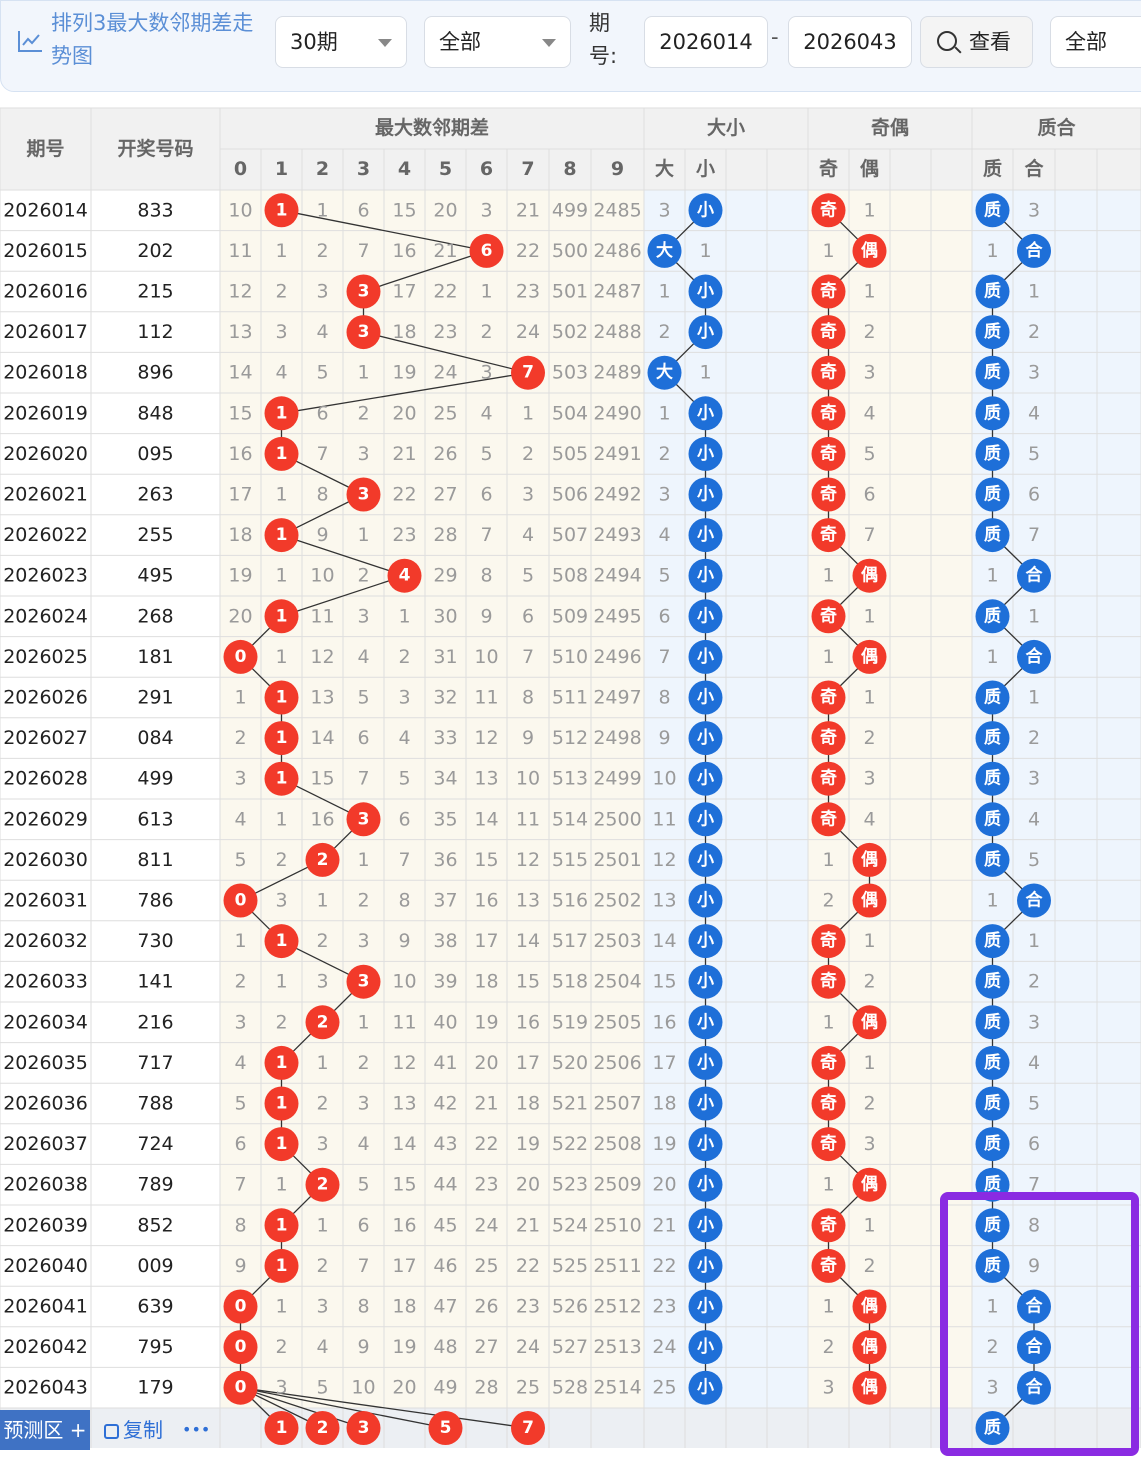  Describe the element at coordinates (152, 39) in the screenshot. I see `page-title: 排列3最大数邻期差走势图` at that location.